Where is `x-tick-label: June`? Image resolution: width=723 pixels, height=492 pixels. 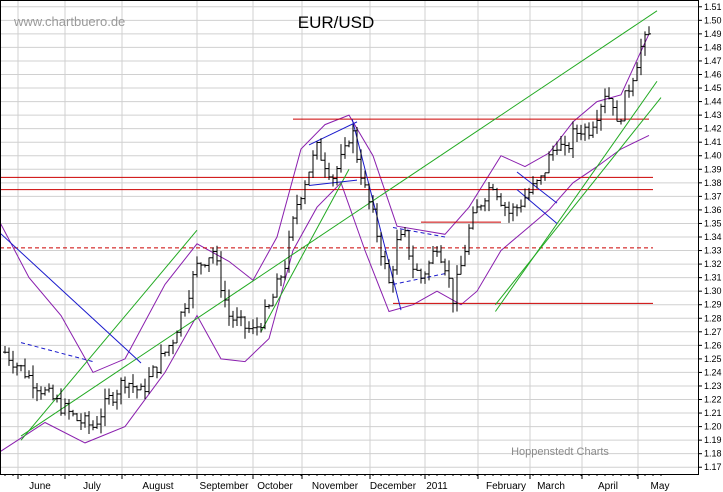
x-tick-label: June is located at coordinates (40, 486).